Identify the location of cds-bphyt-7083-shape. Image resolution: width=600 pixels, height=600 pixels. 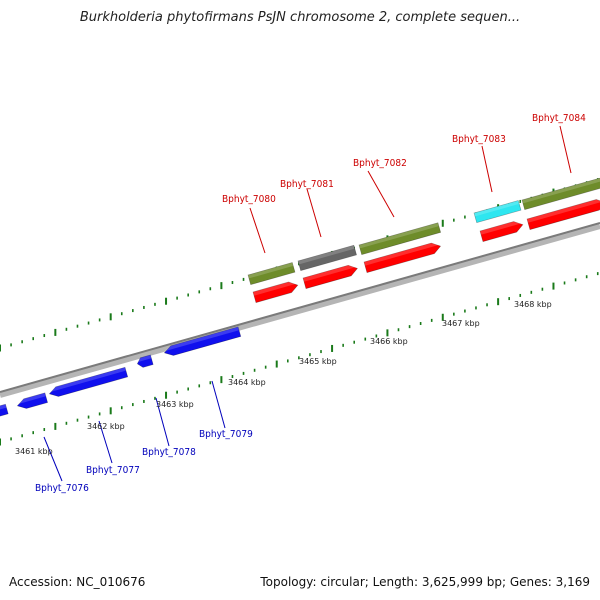
(501, 231).